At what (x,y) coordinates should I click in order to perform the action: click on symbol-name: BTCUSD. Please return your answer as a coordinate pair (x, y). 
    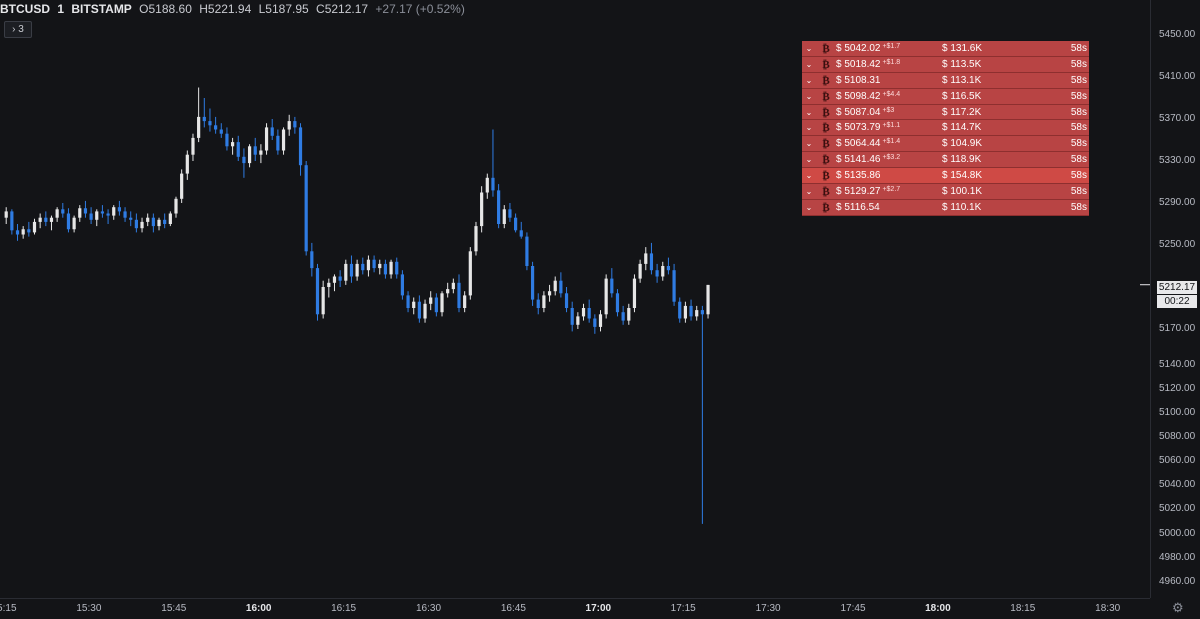
    Looking at the image, I should click on (25, 9).